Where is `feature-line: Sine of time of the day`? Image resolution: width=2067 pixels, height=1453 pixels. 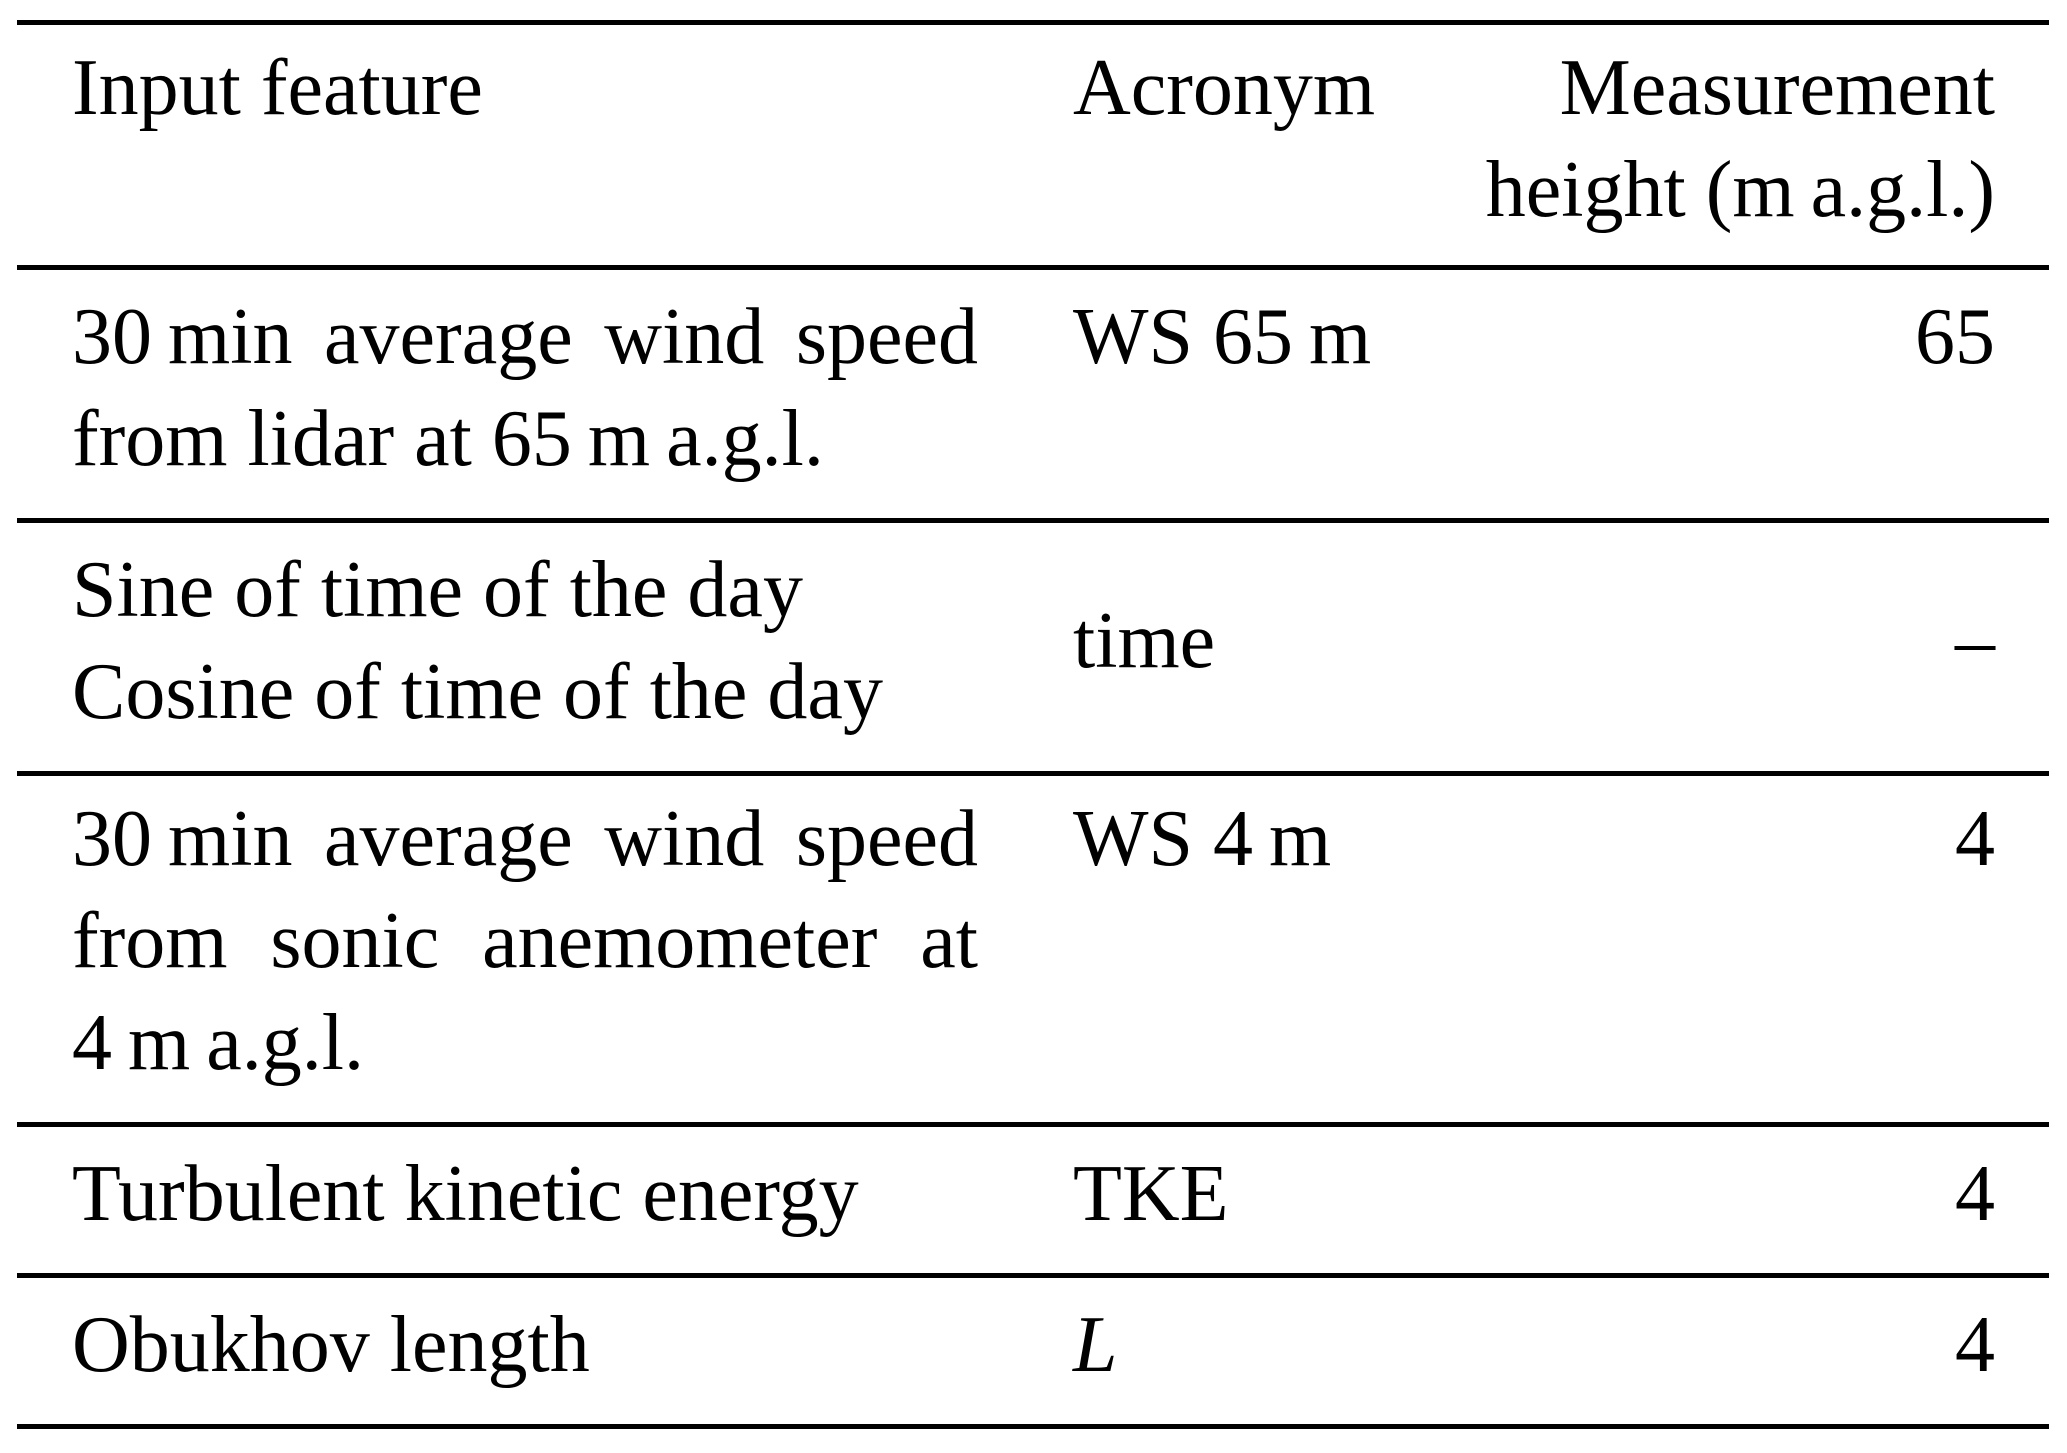 feature-line: Sine of time of the day is located at coordinates (437, 590).